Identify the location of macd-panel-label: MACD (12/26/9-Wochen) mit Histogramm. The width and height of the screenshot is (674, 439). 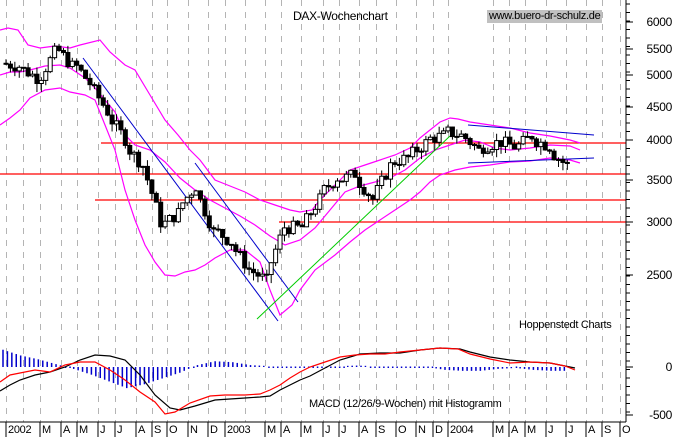
(405, 404).